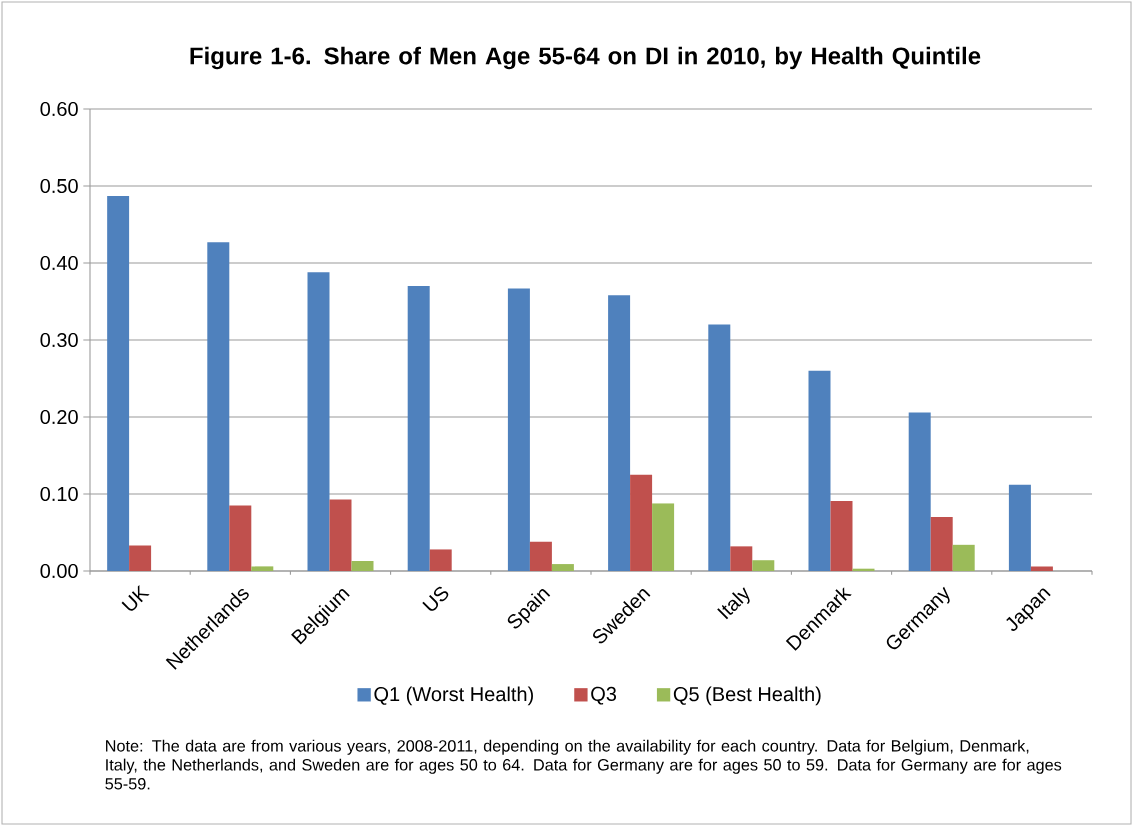 Image resolution: width=1133 pixels, height=826 pixels. What do you see at coordinates (583, 764) in the screenshot?
I see `text: Note: The data are from various years, 2008-2011, depending on the availability for each country. Data for Belgium, Denmark, Italy, the Netherlands, and Sweden are for ages 50 to 64. Data for Germany are for ages 50 to 59. Data for Germany are for ages 55-59.` at bounding box center [583, 764].